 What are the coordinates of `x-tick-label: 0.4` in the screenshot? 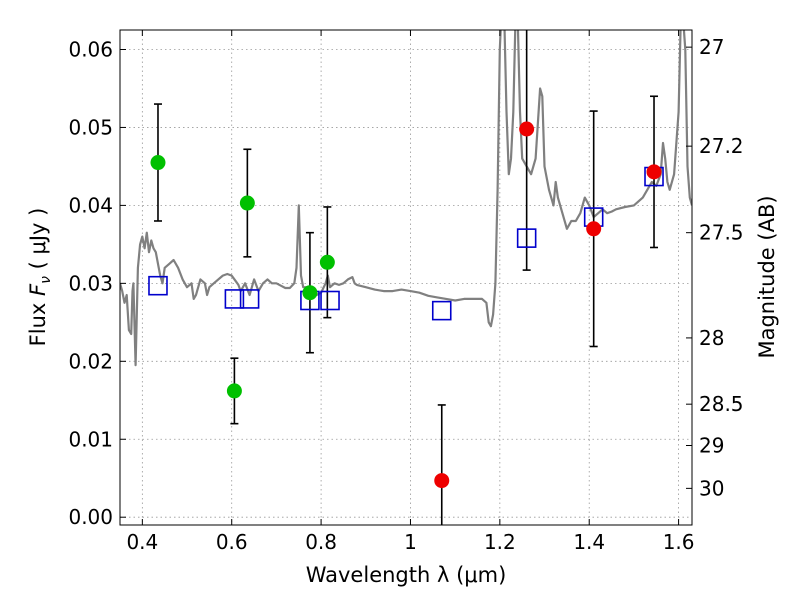 It's located at (142, 542).